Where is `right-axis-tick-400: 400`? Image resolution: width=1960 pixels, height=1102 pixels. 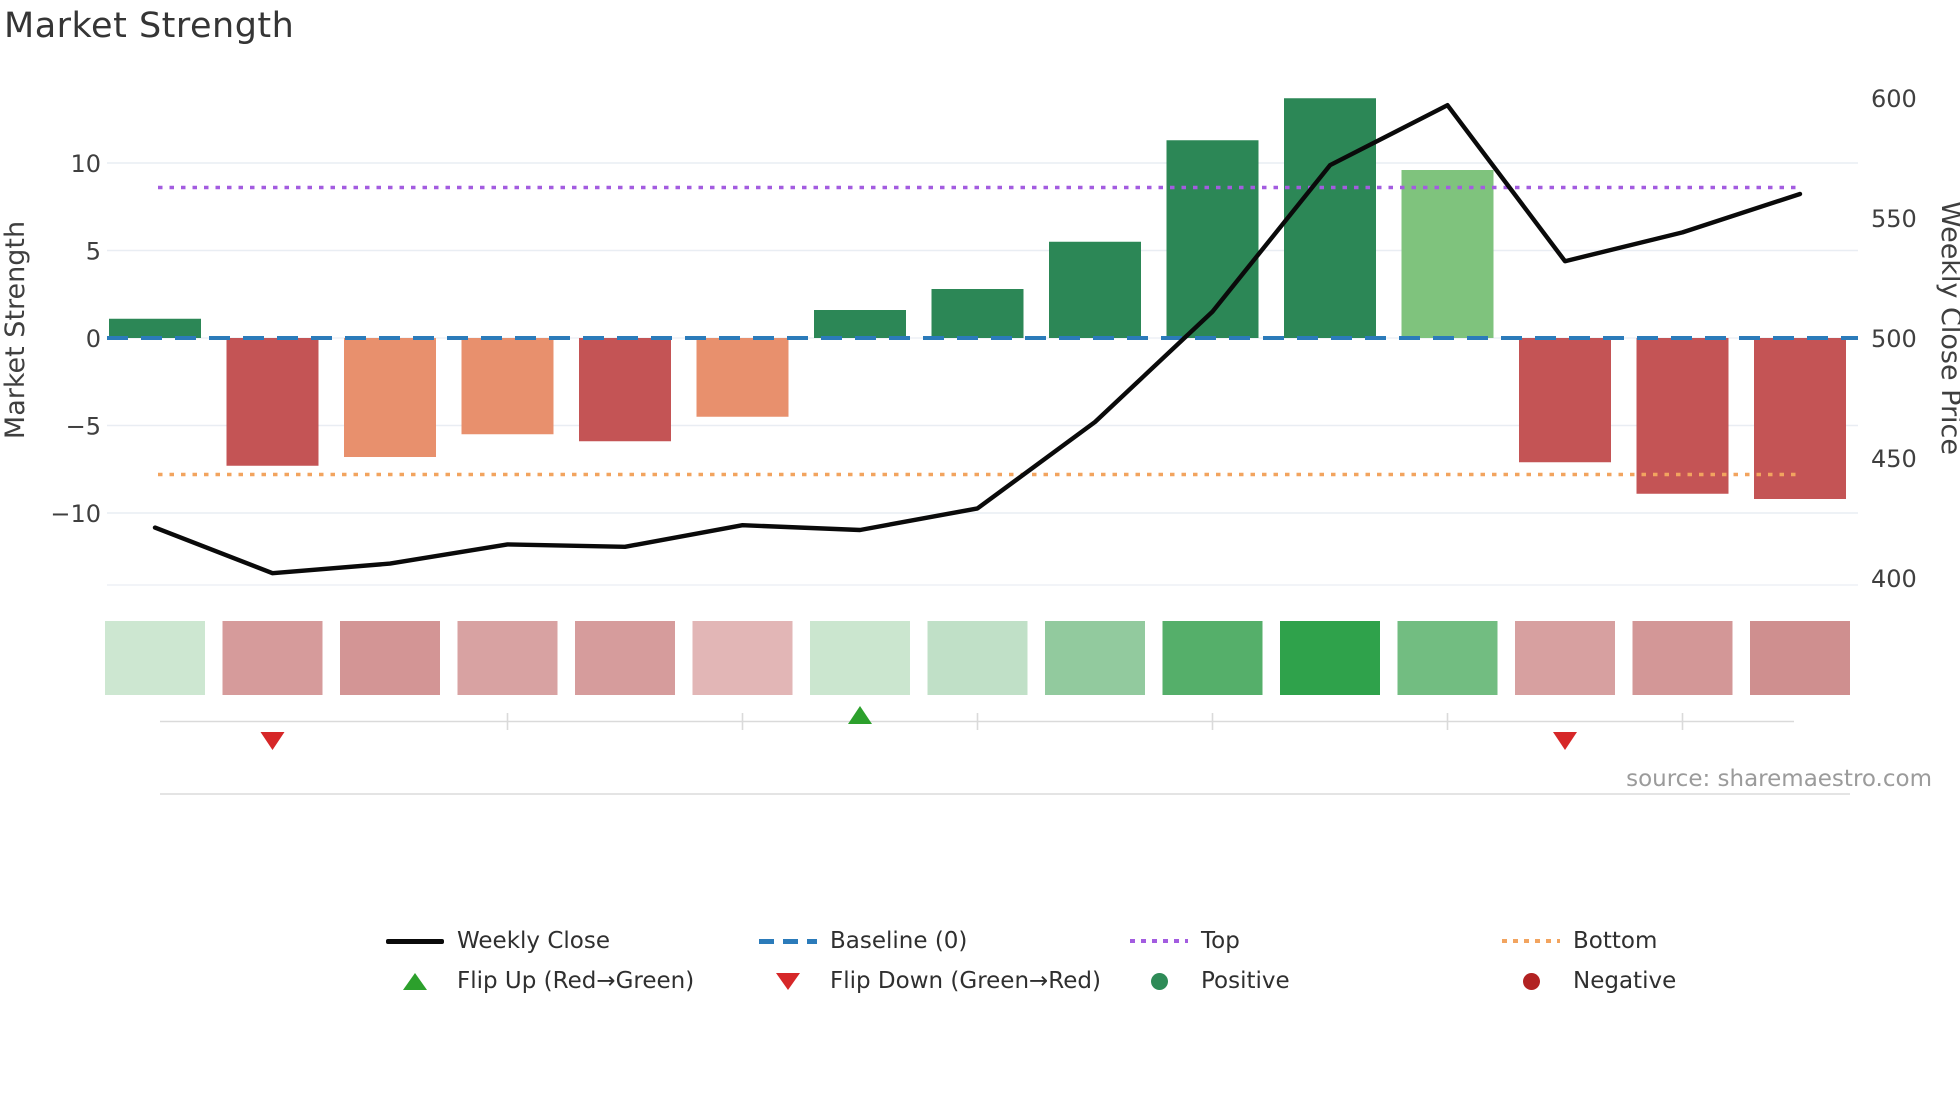 right-axis-tick-400: 400 is located at coordinates (1894, 579).